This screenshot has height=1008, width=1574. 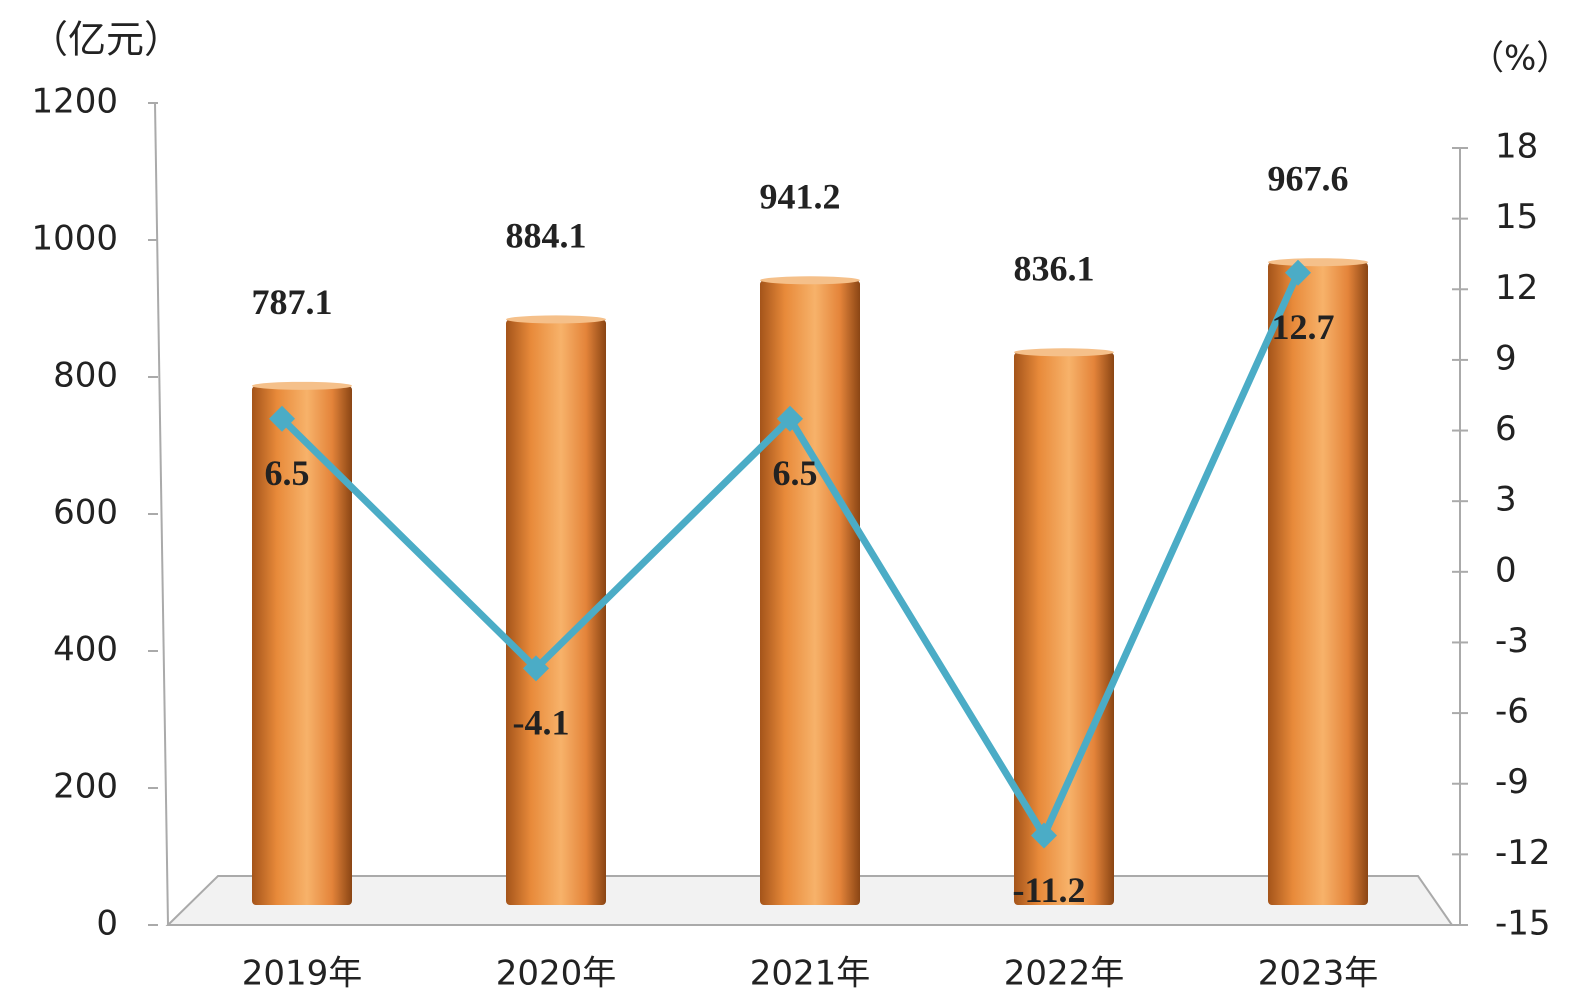 What do you see at coordinates (106, 40) in the screenshot?
I see `y-axis-unit: （亿元）` at bounding box center [106, 40].